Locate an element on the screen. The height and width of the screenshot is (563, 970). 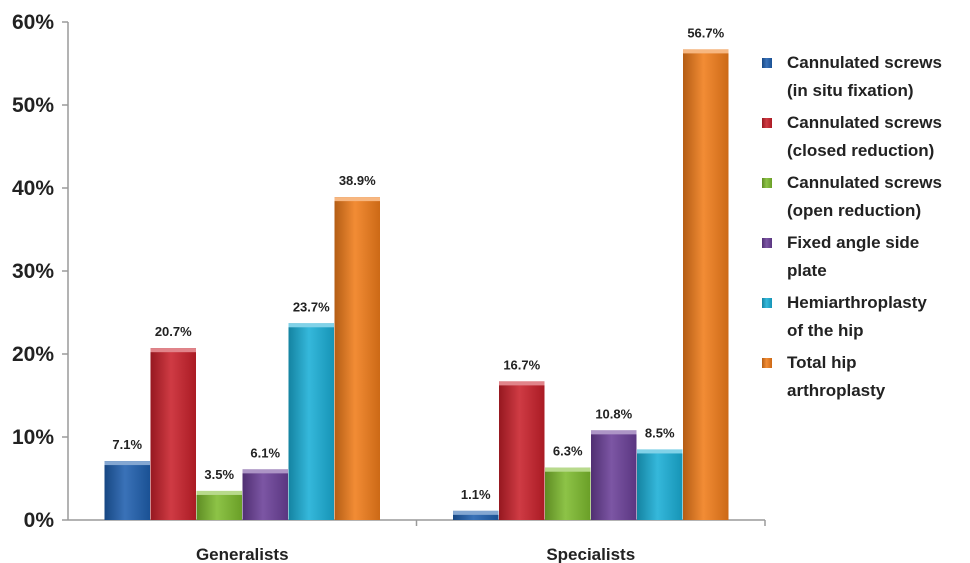
legend-label: of the hip is located at coordinates (825, 330).